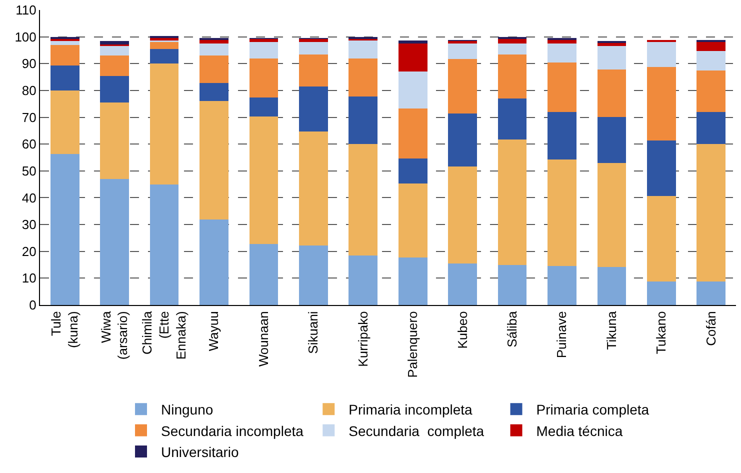 This screenshot has height=473, width=741. Describe the element at coordinates (32, 305) in the screenshot. I see `y-tick-label: 0` at that location.